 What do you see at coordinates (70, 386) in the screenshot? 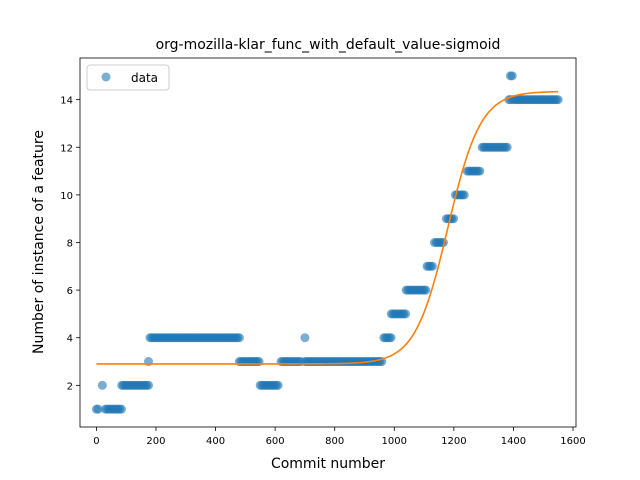
I see `y-tick-label: 2` at bounding box center [70, 386].